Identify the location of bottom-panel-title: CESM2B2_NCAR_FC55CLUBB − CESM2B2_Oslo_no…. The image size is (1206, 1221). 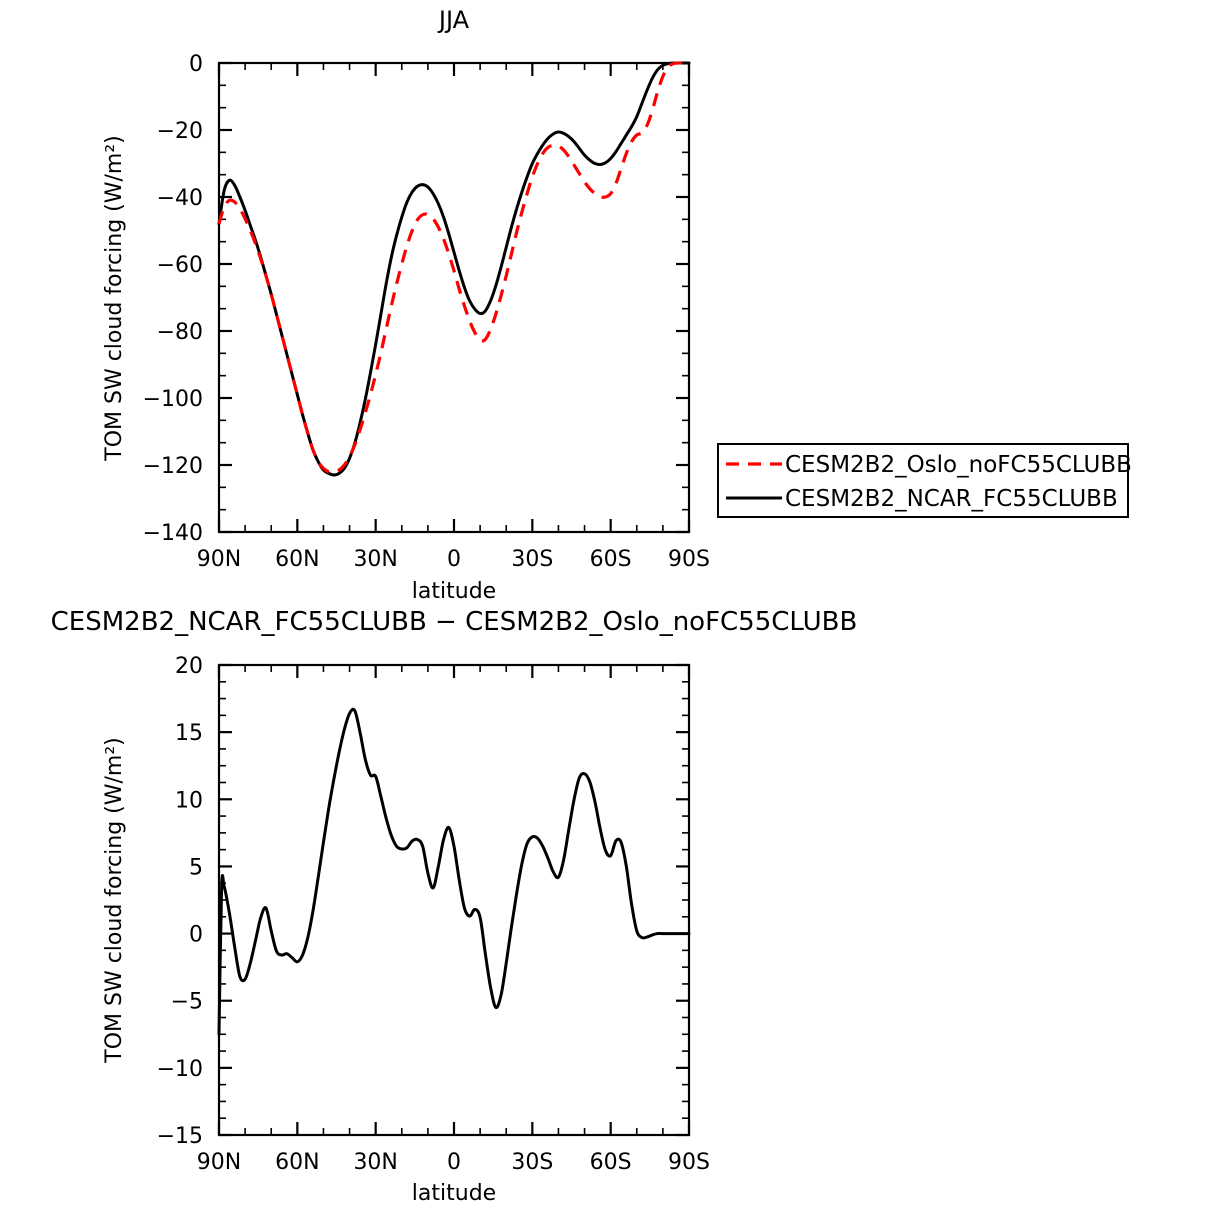
(454, 622).